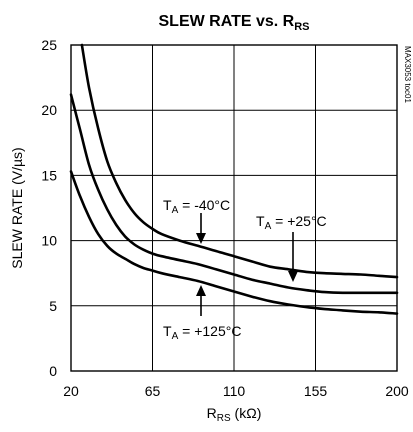 The height and width of the screenshot is (432, 413). What do you see at coordinates (49, 208) in the screenshot?
I see `y-tick-labels: 0 5 10 15 20 25` at bounding box center [49, 208].